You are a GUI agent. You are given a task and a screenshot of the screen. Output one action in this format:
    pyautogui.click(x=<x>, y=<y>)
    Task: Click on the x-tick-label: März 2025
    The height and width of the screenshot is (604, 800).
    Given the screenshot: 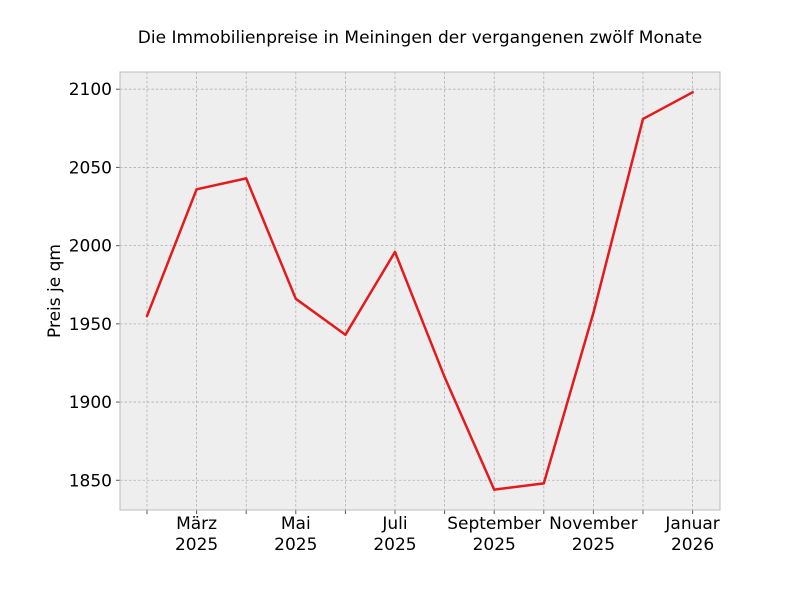 What is the action you would take?
    pyautogui.click(x=196, y=534)
    